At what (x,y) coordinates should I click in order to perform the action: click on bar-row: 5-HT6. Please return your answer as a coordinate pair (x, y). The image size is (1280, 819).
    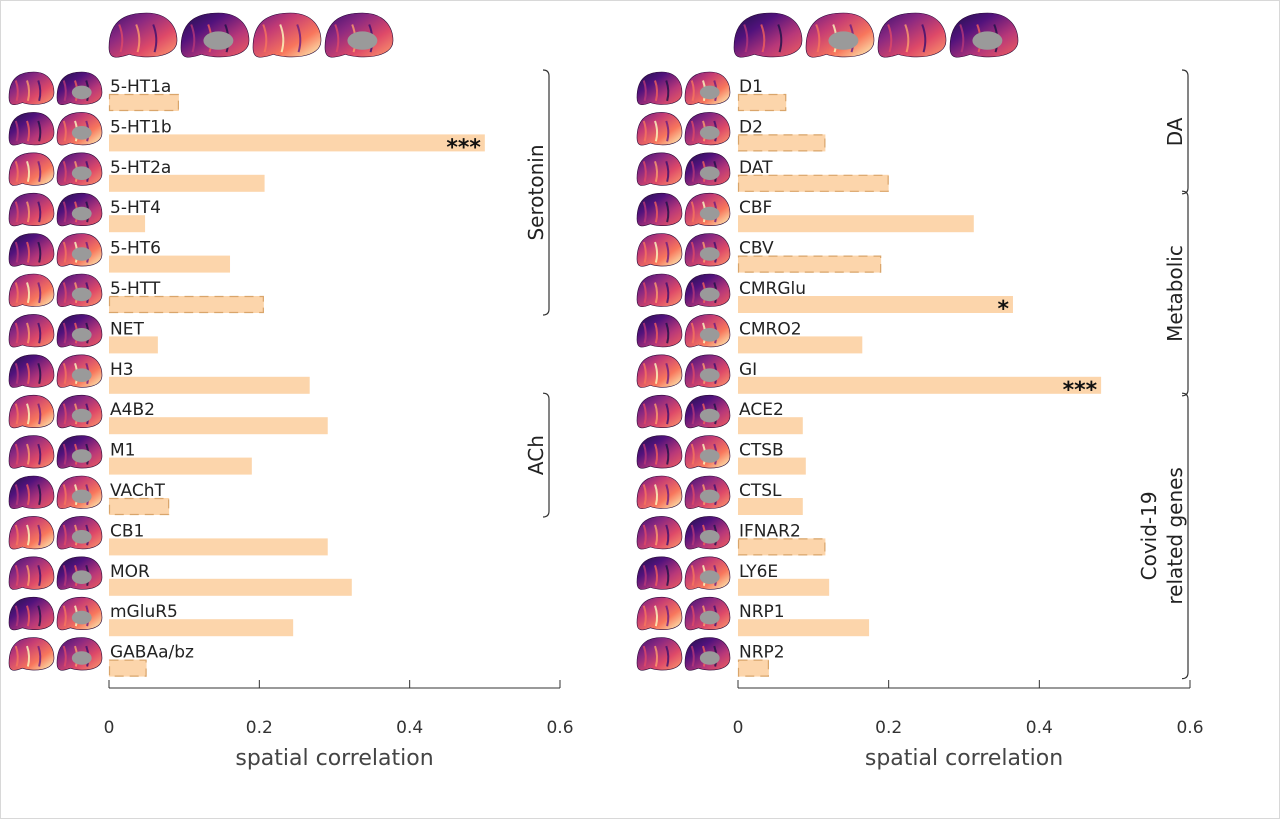
    Looking at the image, I should click on (119, 253).